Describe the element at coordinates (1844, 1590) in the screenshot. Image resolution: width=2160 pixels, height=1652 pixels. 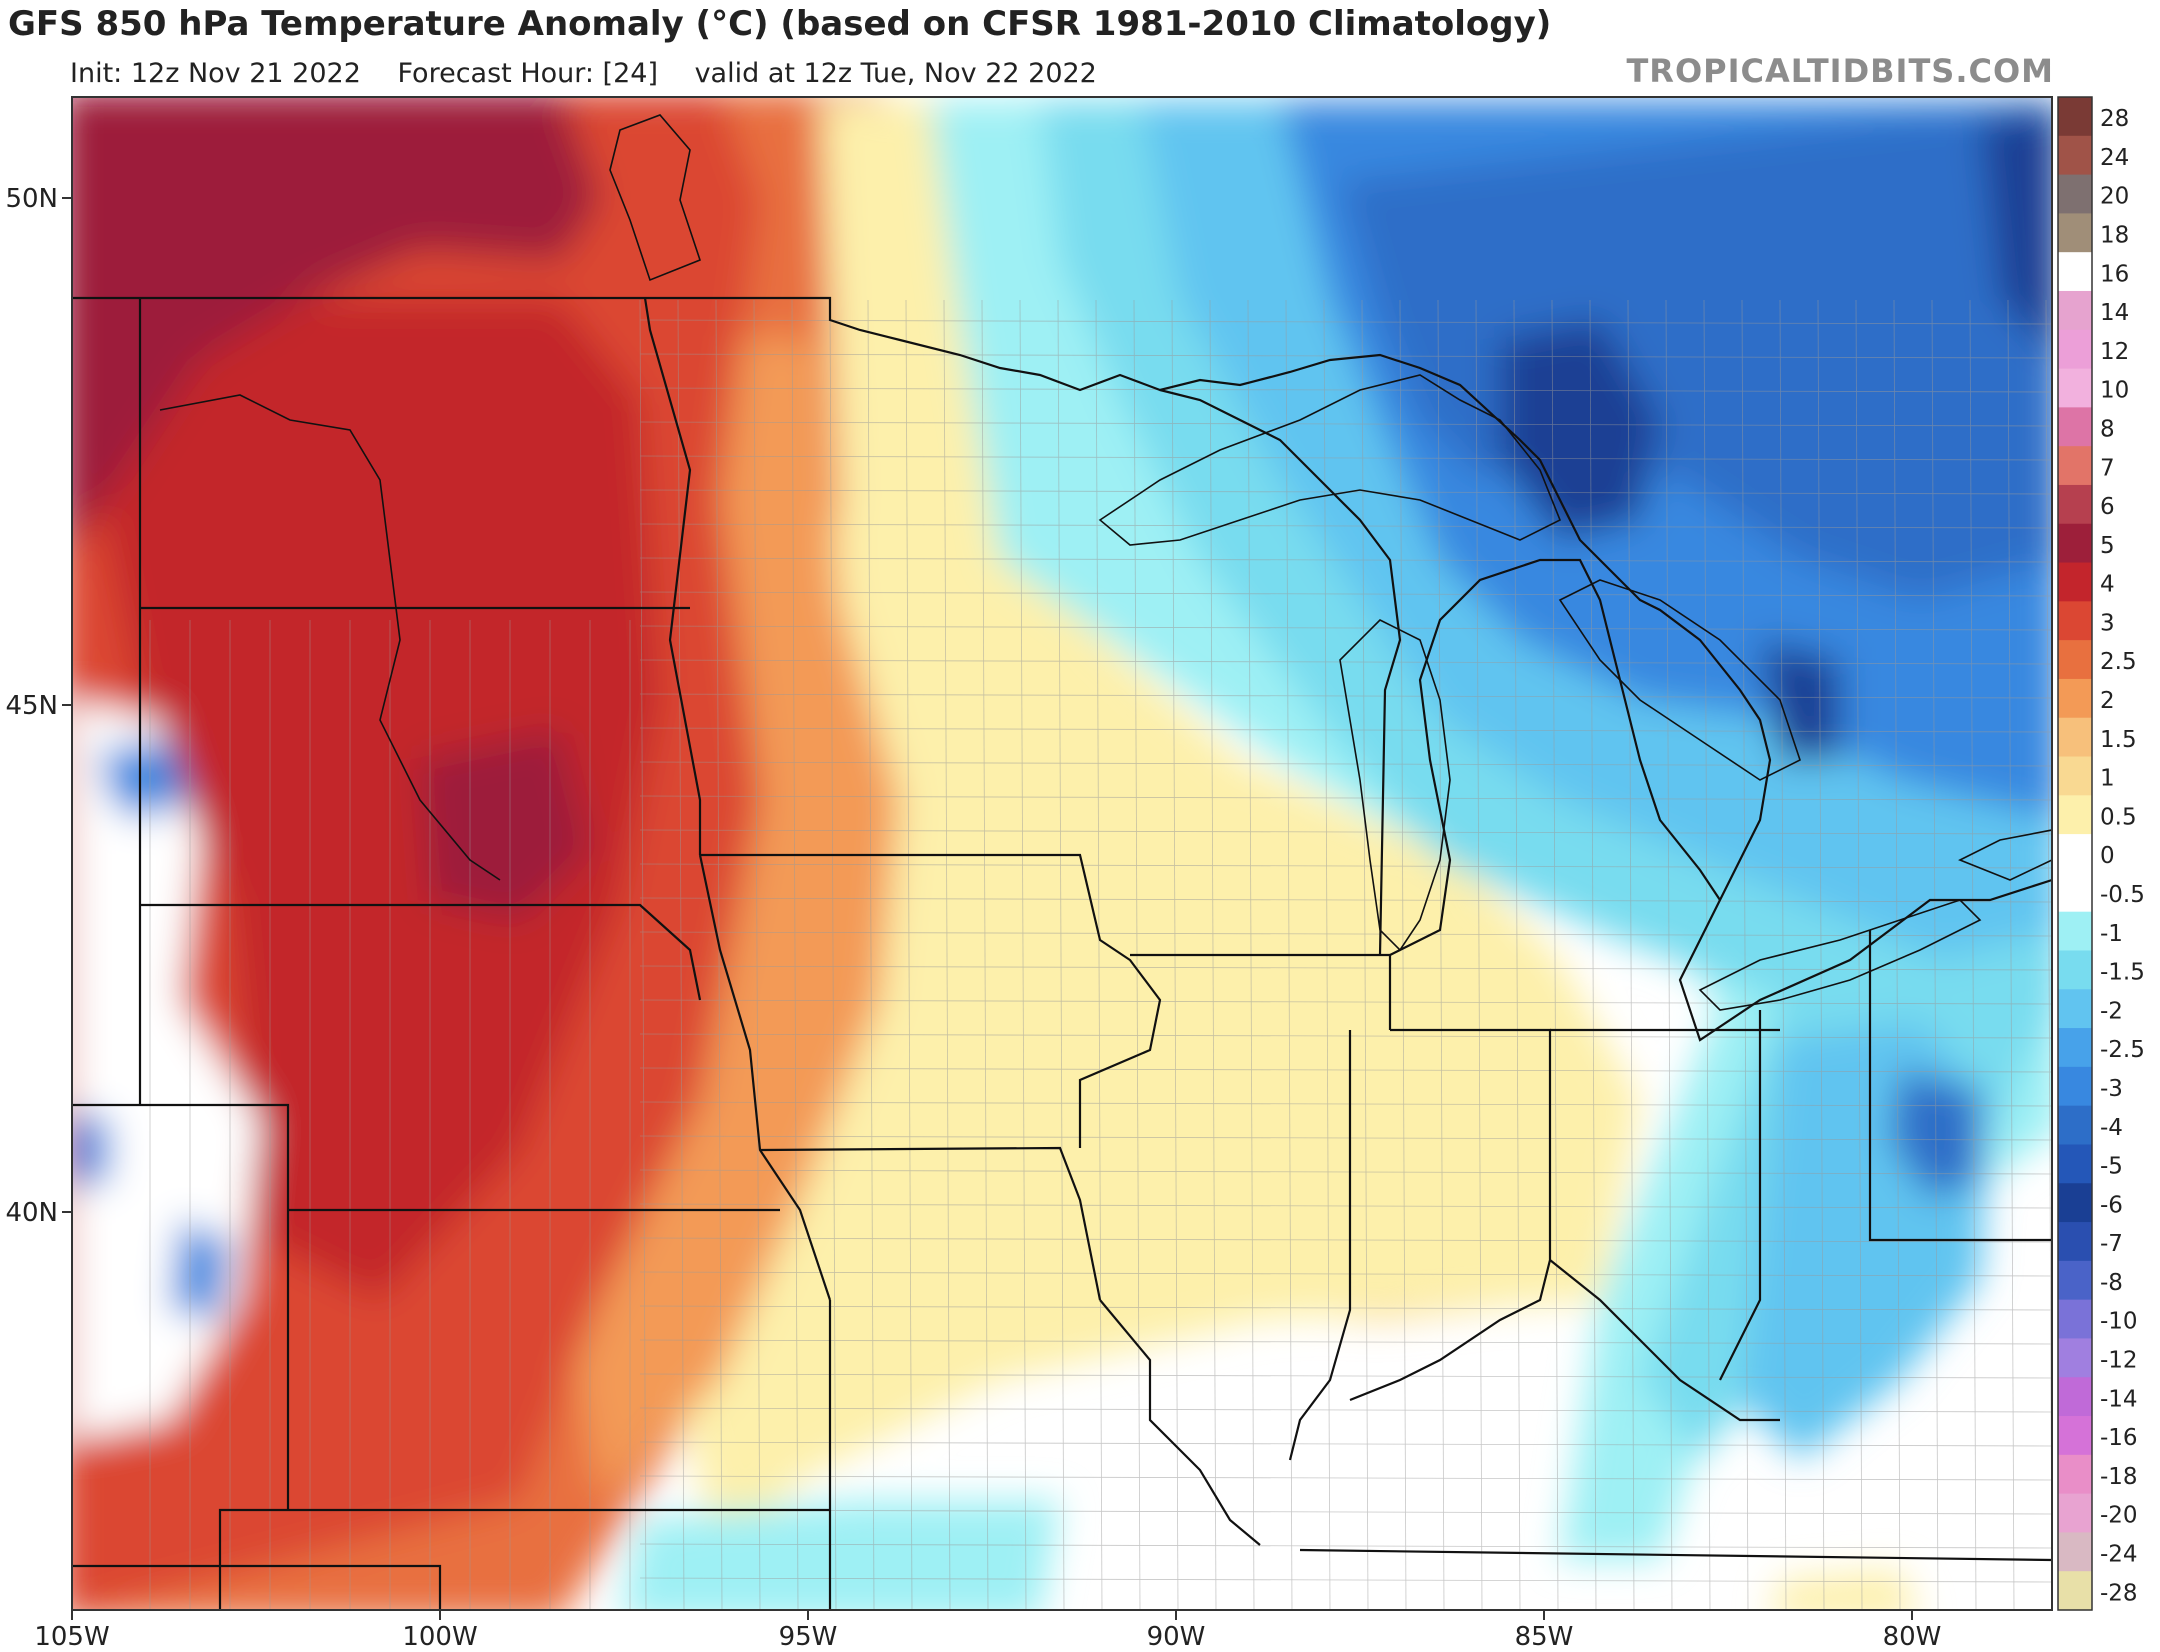
I see `field-south-pale` at that location.